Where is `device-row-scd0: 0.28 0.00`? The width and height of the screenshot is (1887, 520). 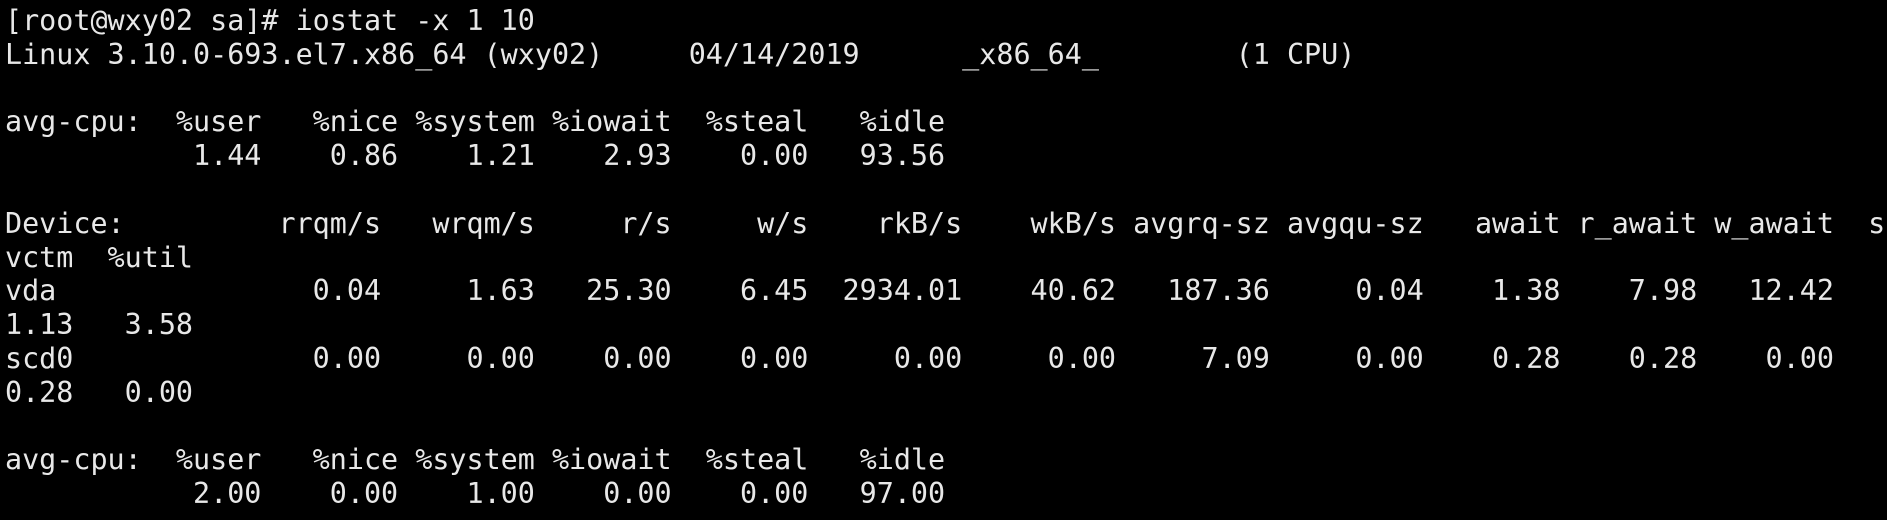
device-row-scd0: 0.28 0.00 is located at coordinates (99, 392).